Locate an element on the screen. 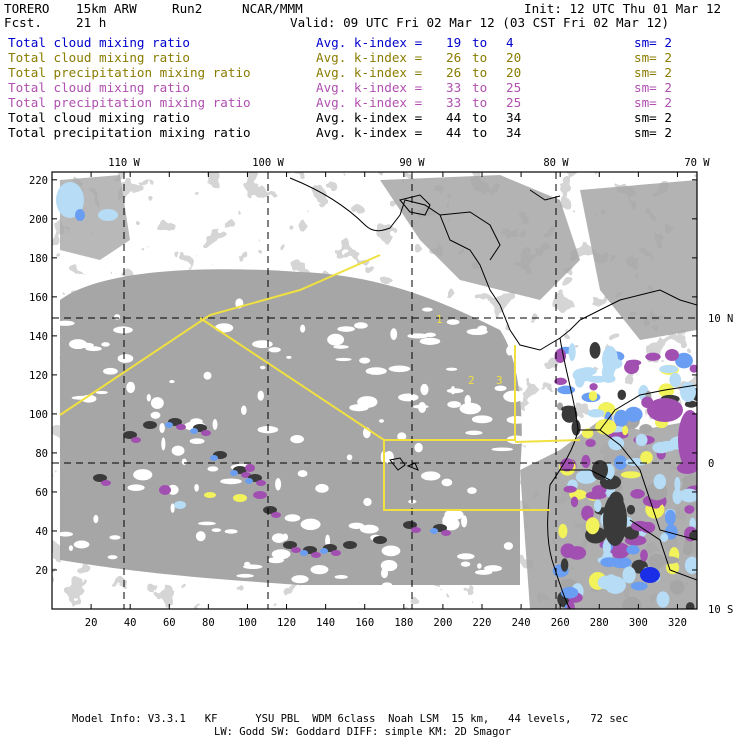 This screenshot has height=740, width=740. x-tick-label: 160 is located at coordinates (364, 623).